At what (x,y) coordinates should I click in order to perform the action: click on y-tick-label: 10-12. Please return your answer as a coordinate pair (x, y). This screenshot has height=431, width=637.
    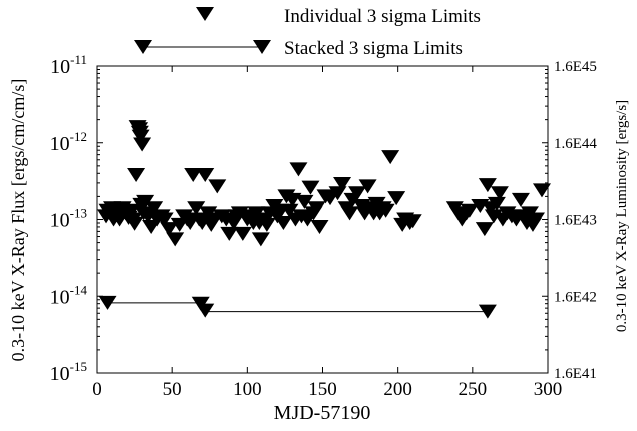
    Looking at the image, I should click on (68, 142).